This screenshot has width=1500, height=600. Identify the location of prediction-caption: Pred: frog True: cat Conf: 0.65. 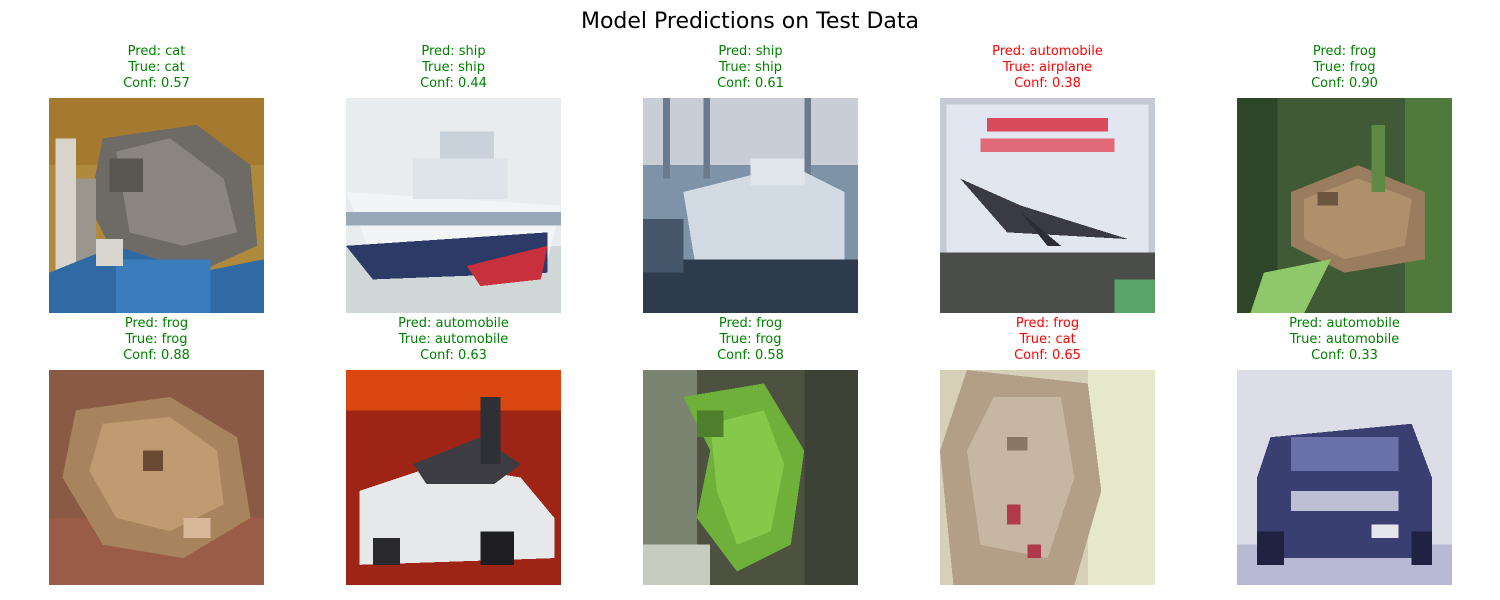
(1047, 340).